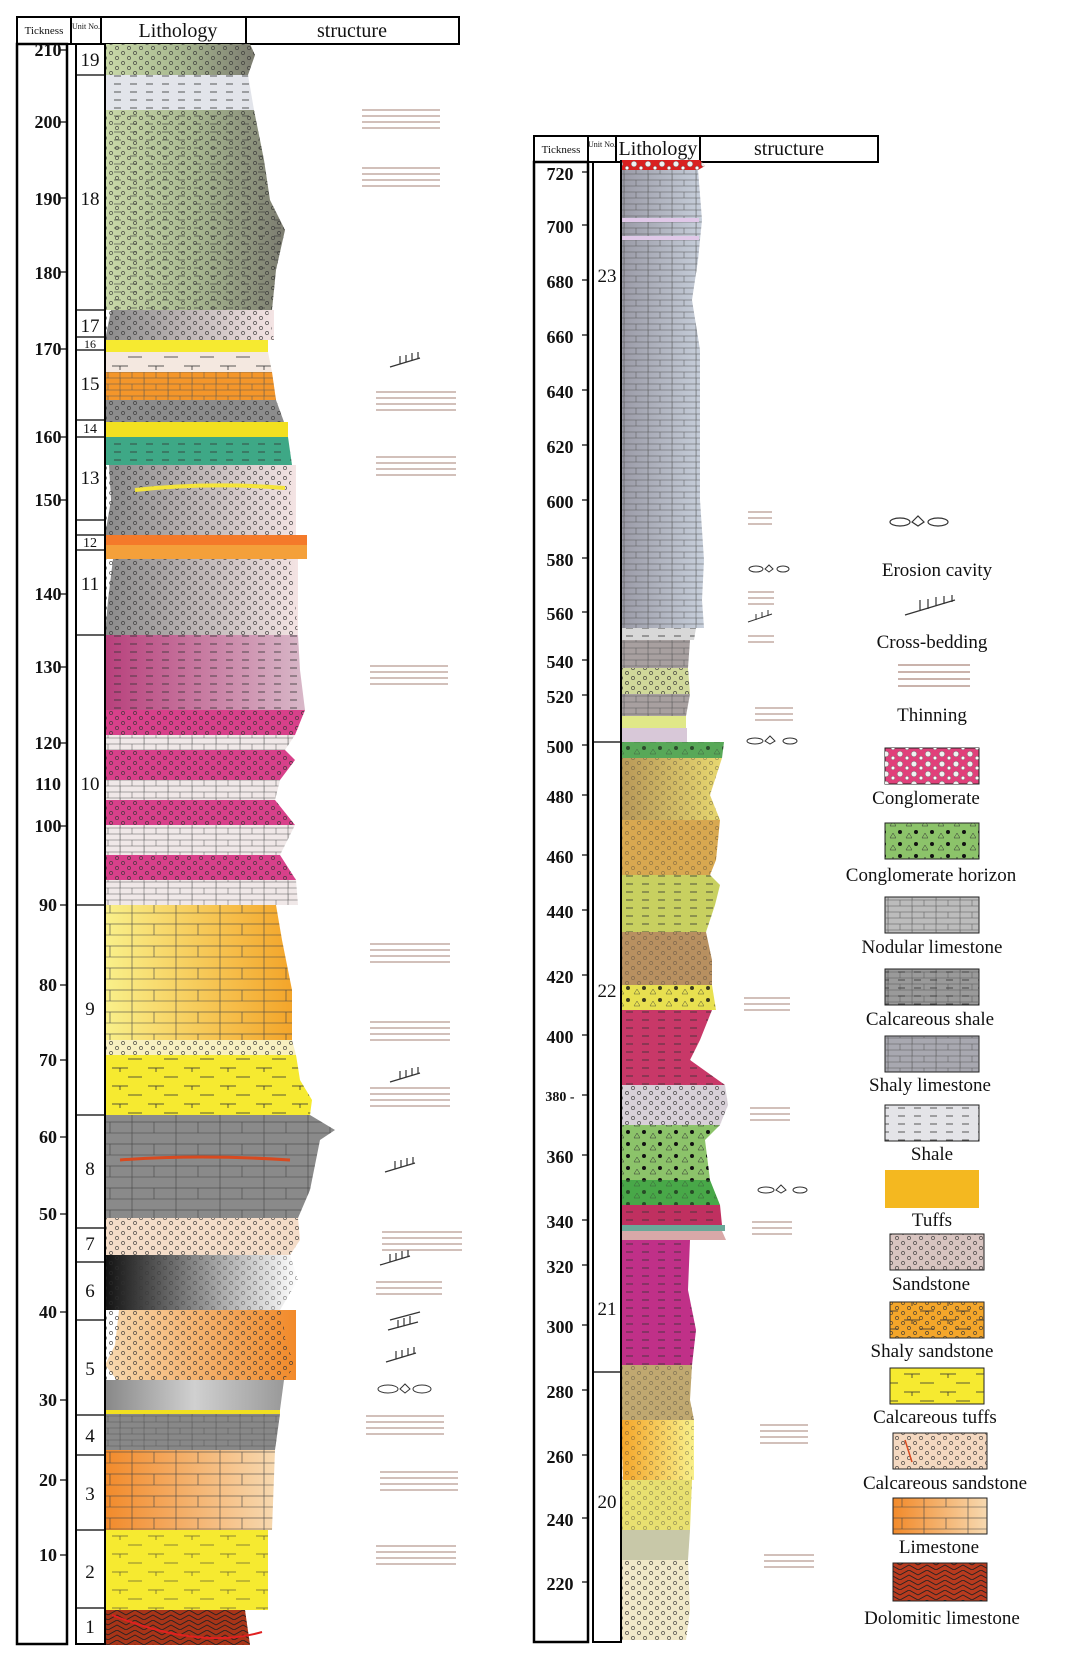 The height and width of the screenshot is (1673, 1085). I want to click on left-thickness-column, so click(42, 844).